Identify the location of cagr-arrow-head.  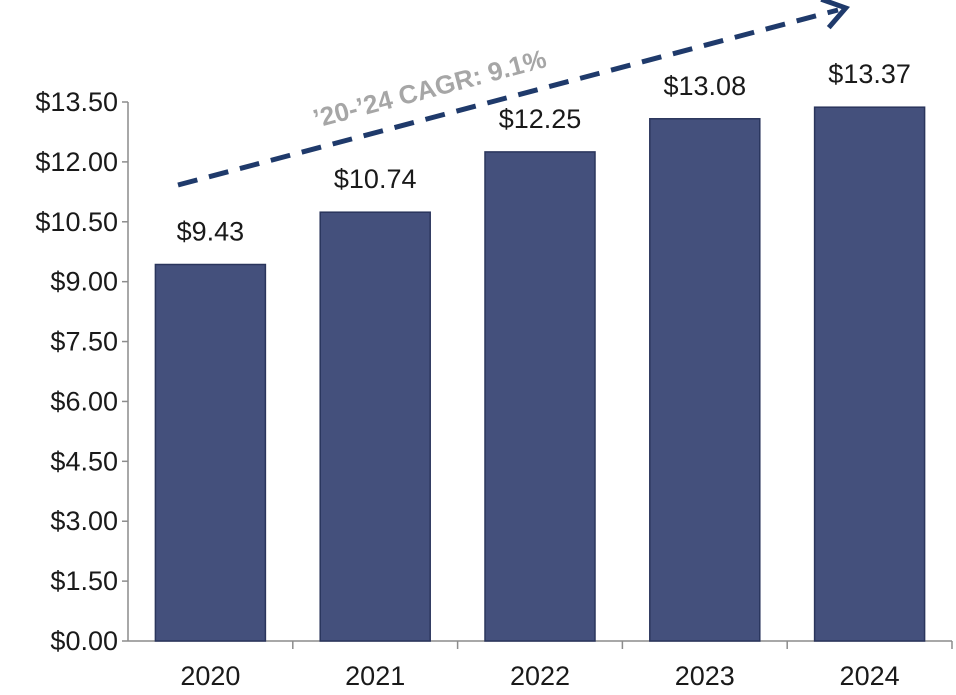
(835, 15).